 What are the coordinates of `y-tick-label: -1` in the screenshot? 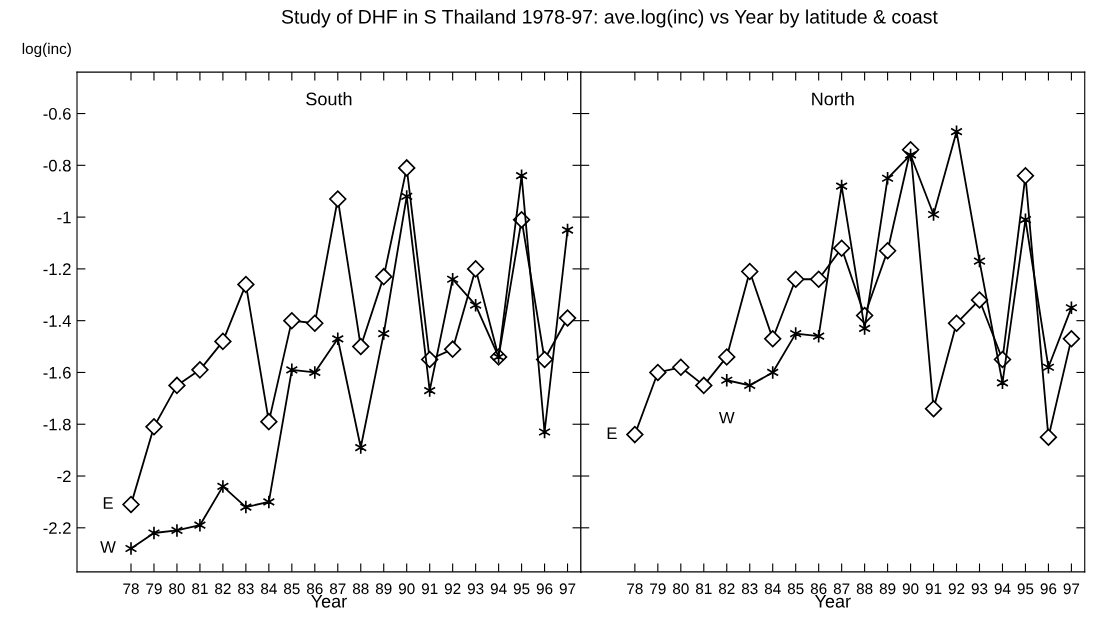 It's located at (64, 217).